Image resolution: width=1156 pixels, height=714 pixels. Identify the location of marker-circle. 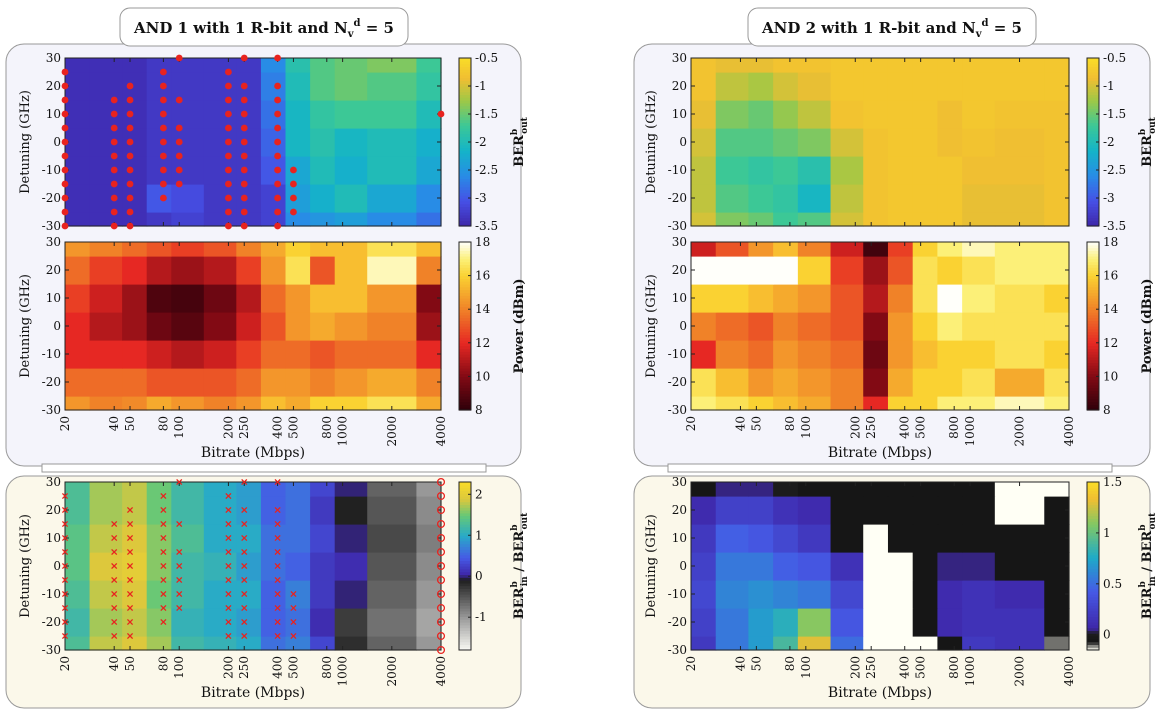
(441, 580).